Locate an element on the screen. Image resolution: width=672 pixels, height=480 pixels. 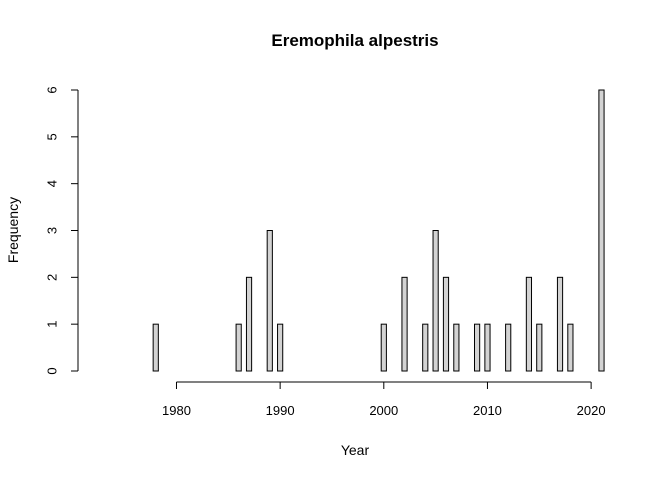
x-axis-label: Year is located at coordinates (355, 450).